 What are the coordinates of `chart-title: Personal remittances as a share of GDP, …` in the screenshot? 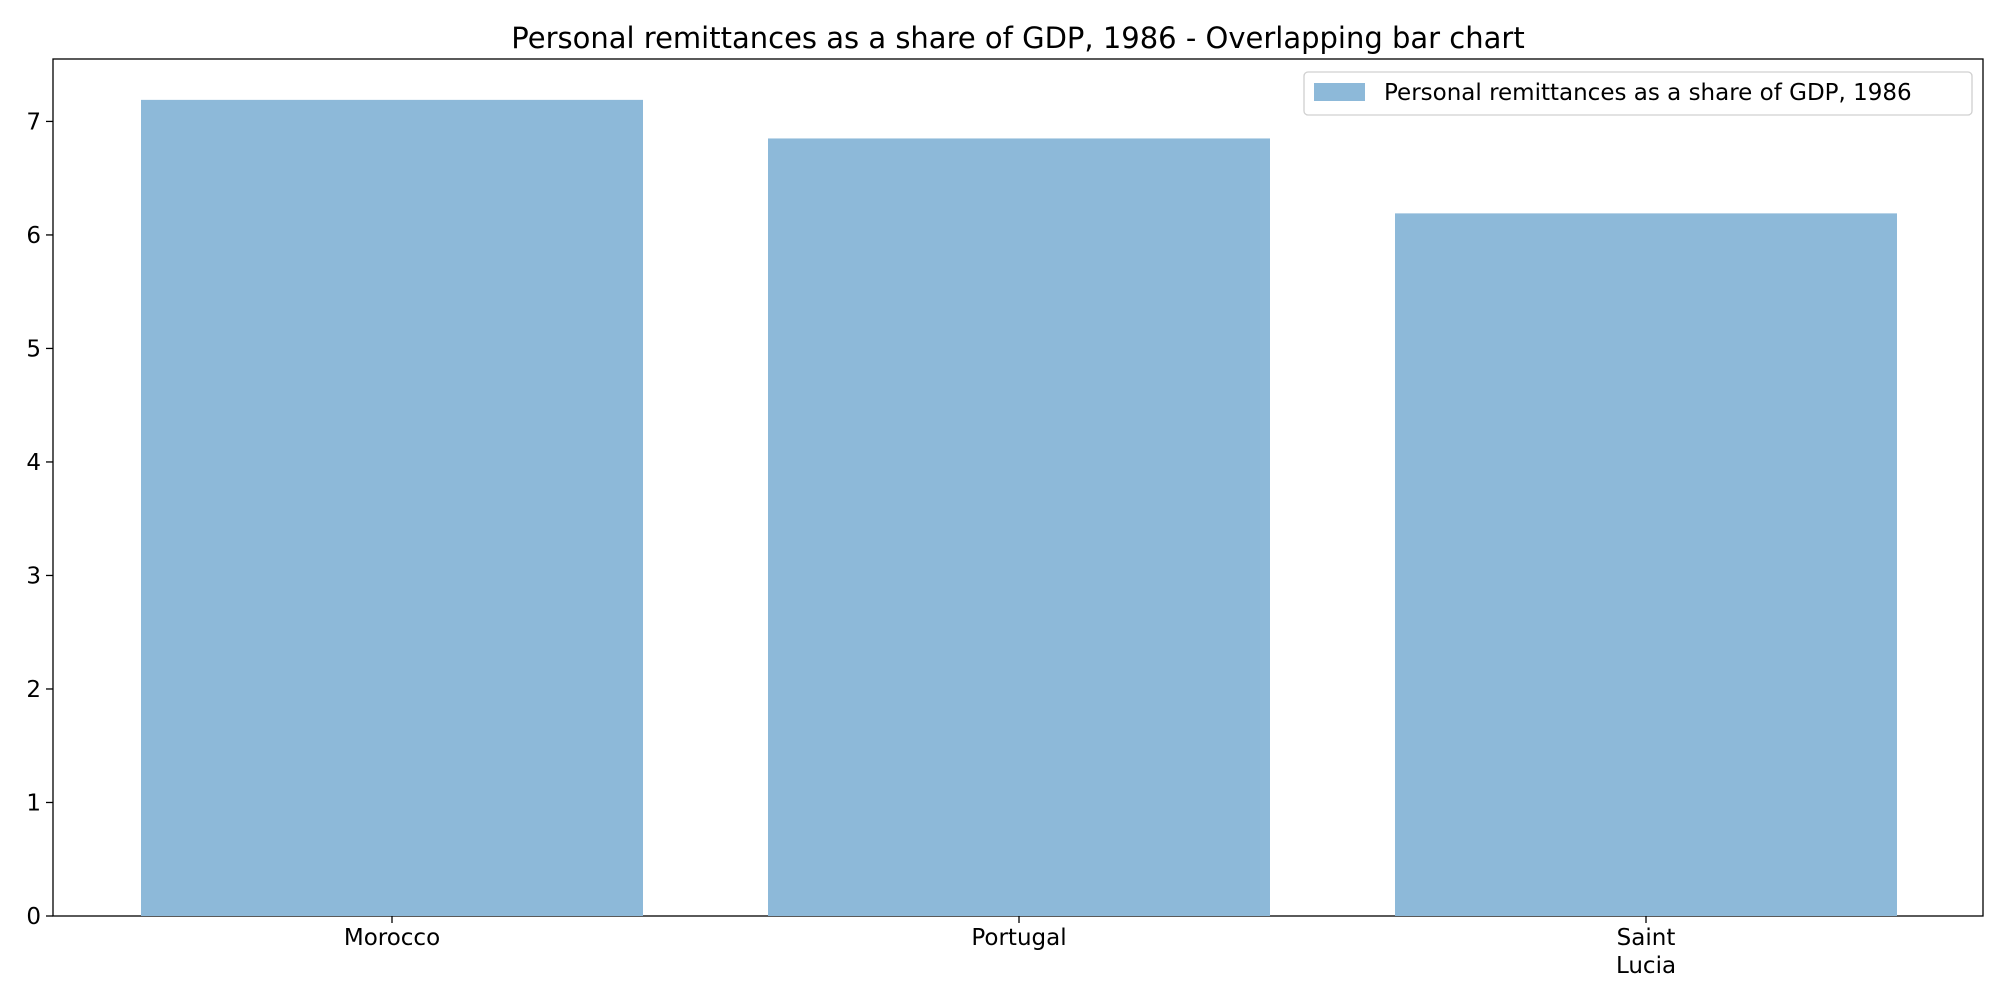 It's located at (1017, 38).